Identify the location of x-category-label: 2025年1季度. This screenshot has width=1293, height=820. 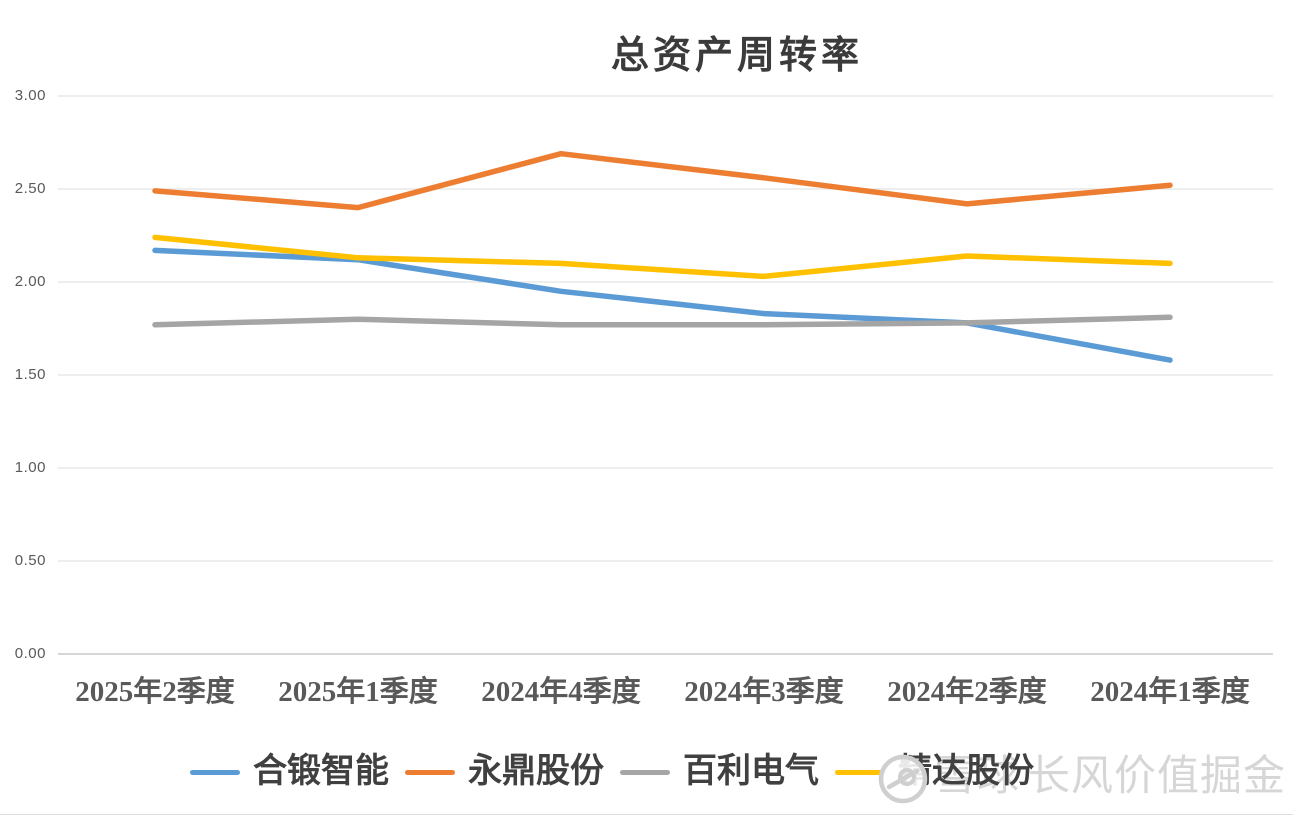
(358, 692).